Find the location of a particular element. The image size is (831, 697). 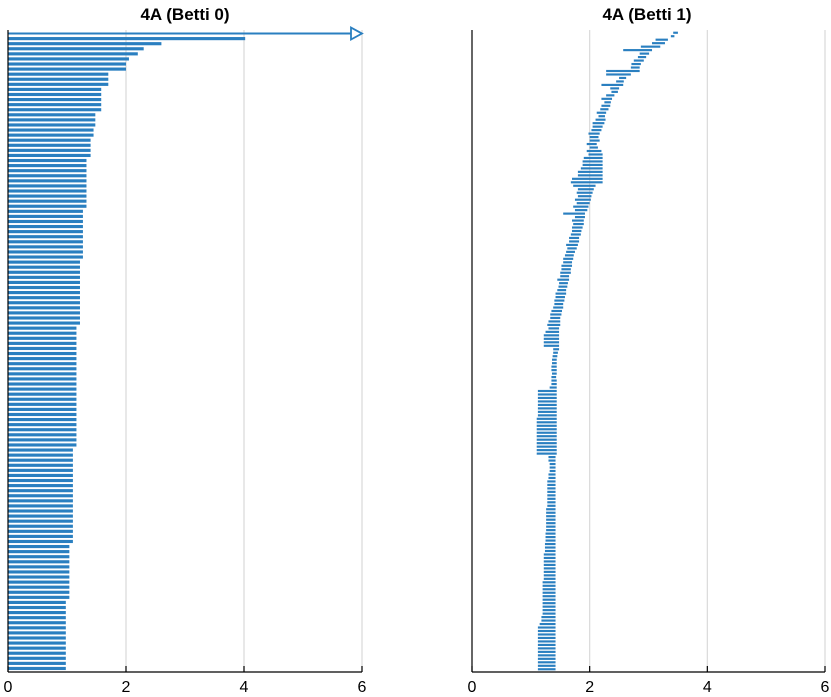

x-tick-label: 2 is located at coordinates (589, 687).